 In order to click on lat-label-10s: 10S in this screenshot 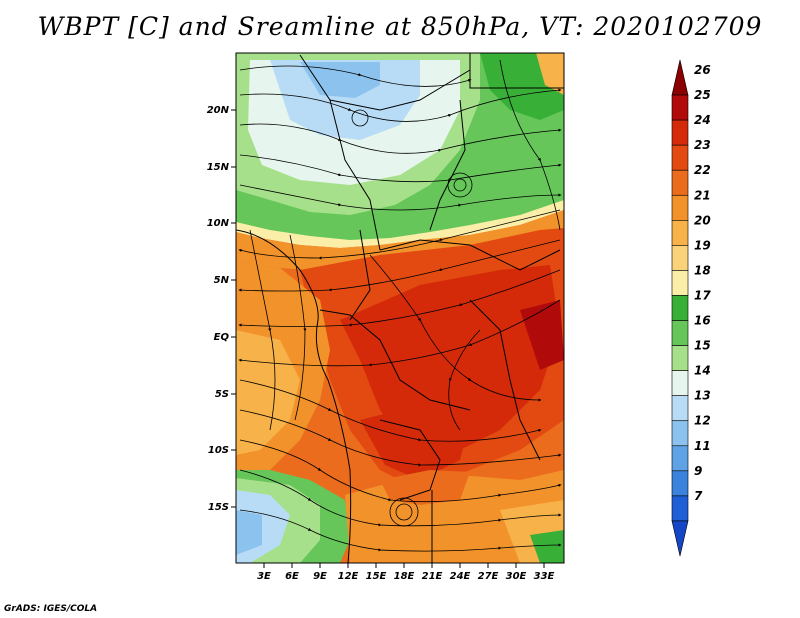, I will do `click(218, 450)`.